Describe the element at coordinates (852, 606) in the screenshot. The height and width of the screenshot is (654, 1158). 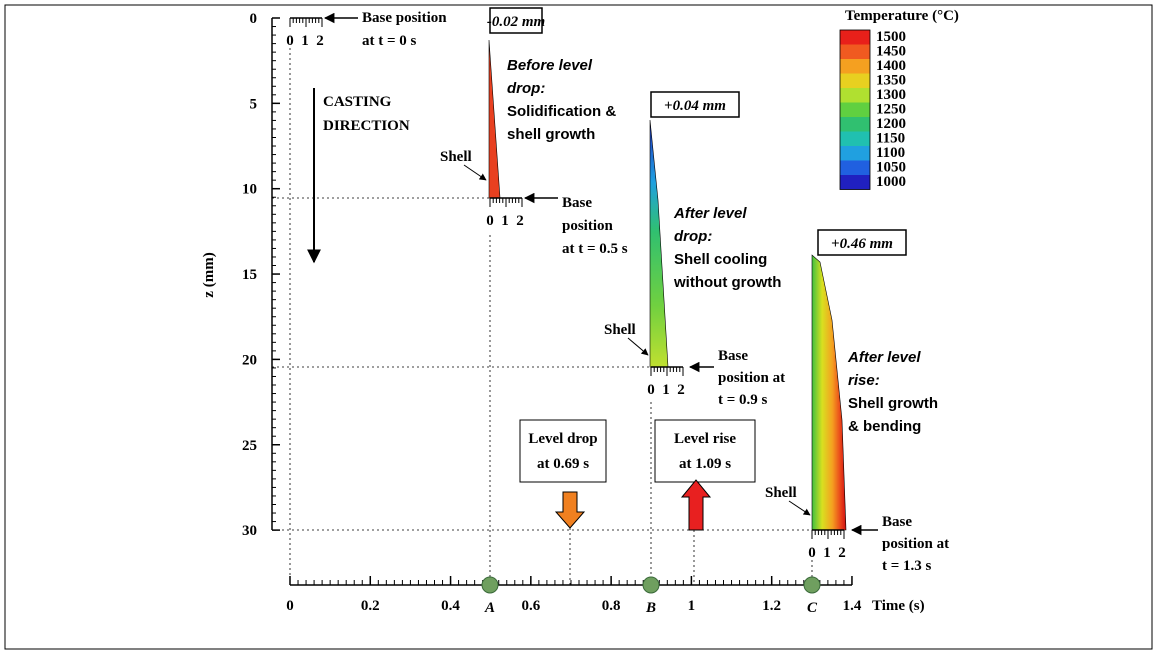
I see `x-tick-label: 1.4` at that location.